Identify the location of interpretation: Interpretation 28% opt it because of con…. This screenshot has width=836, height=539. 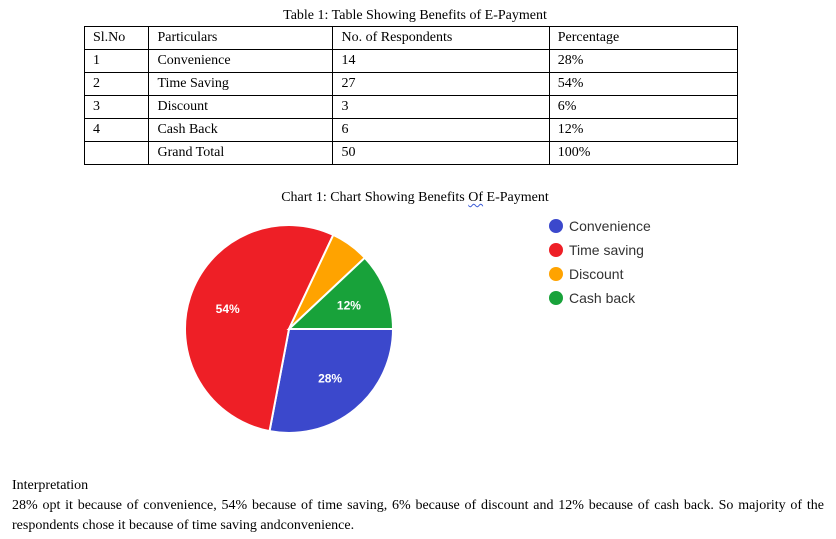
(418, 506).